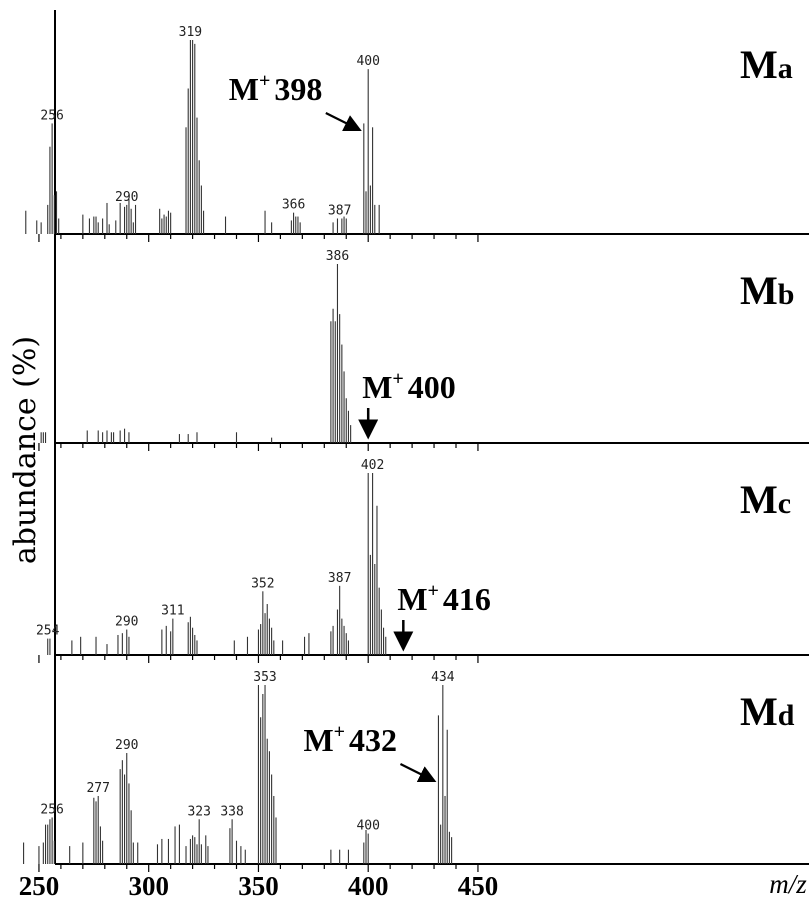 The width and height of the screenshot is (809, 903). Describe the element at coordinates (198, 811) in the screenshot. I see `peak-label: 323` at that location.